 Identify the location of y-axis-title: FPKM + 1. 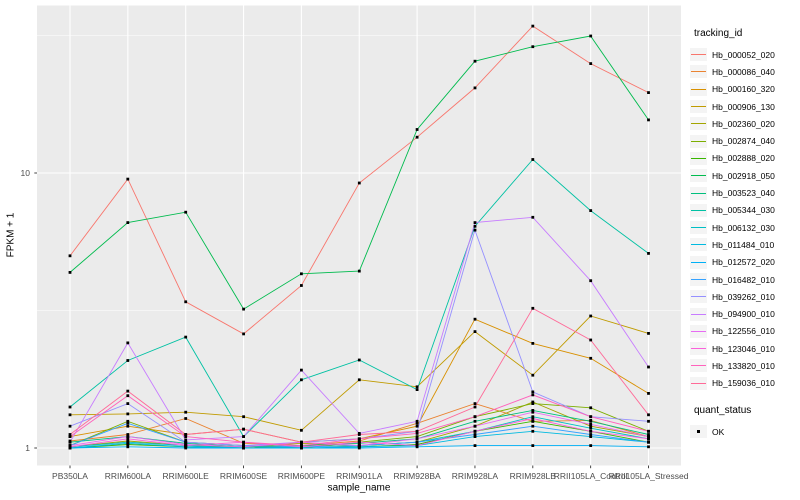
(11, 235).